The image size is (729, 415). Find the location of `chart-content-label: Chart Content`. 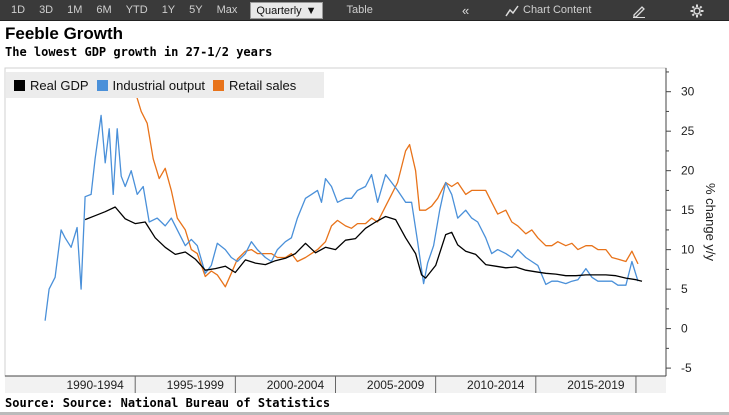

chart-content-label: Chart Content is located at coordinates (557, 10).